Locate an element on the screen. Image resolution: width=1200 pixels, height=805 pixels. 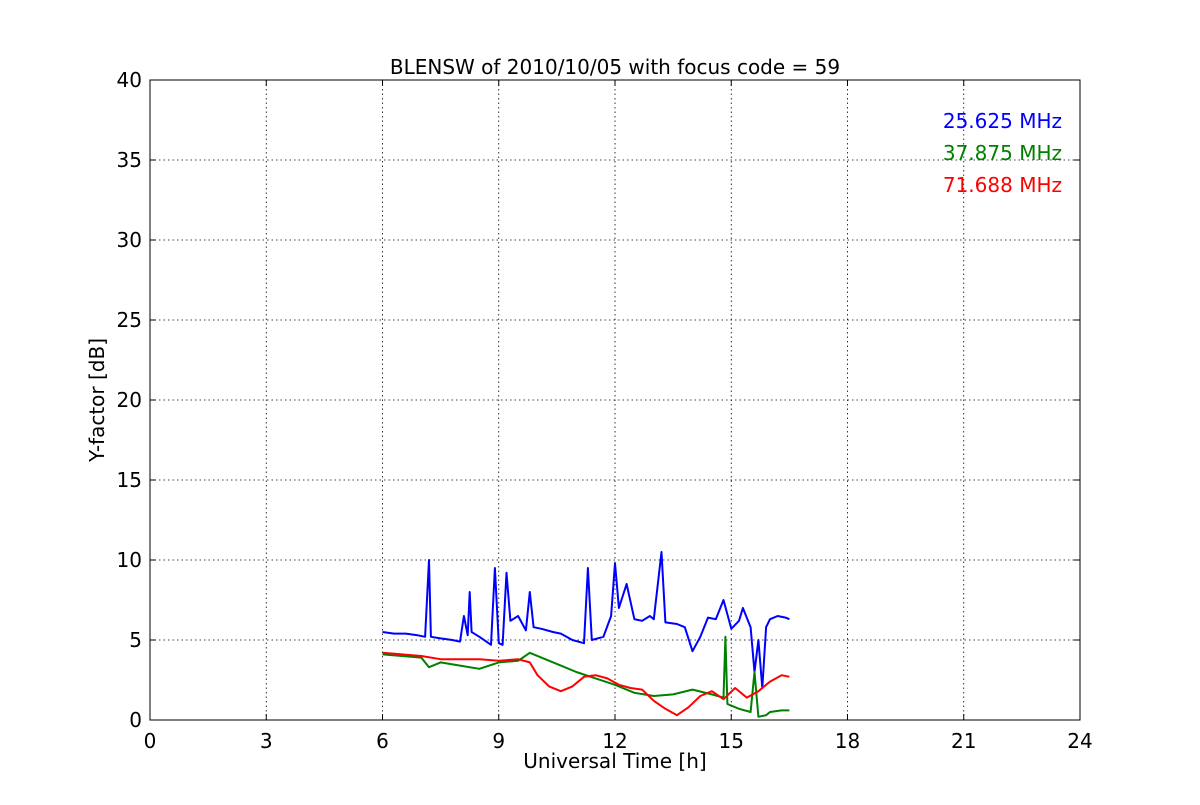
x-tick-label: 24 is located at coordinates (1079, 741).